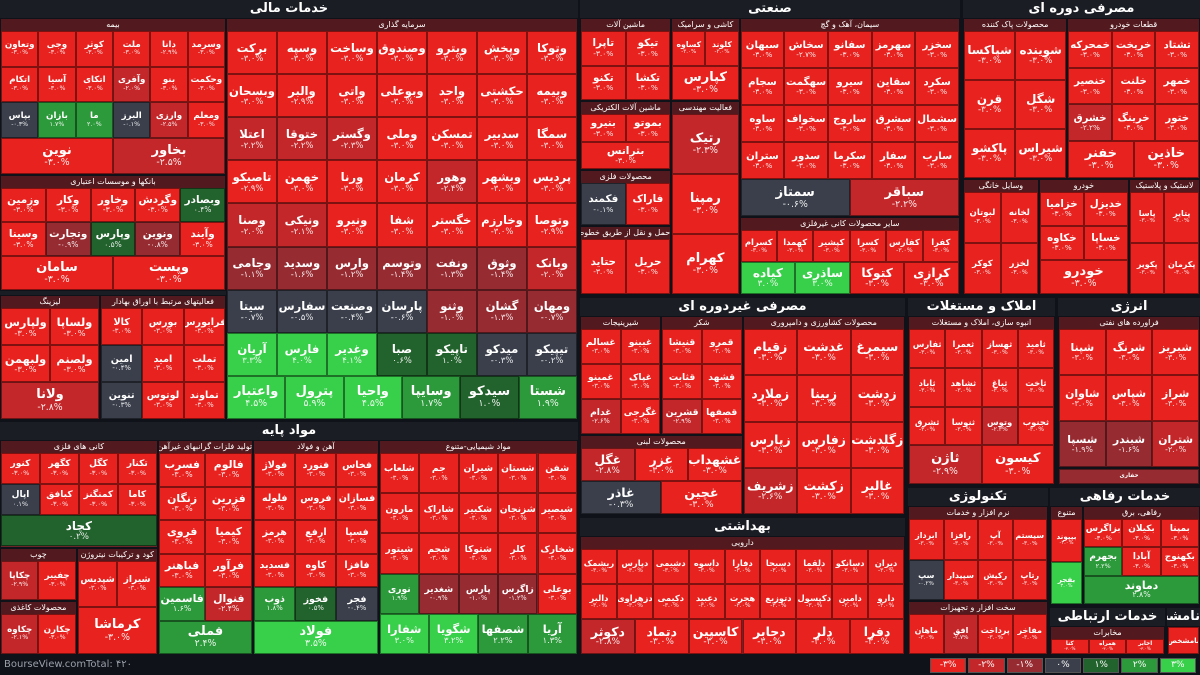  I want to click on group-title: محصولات فلزی, so click(626, 177).